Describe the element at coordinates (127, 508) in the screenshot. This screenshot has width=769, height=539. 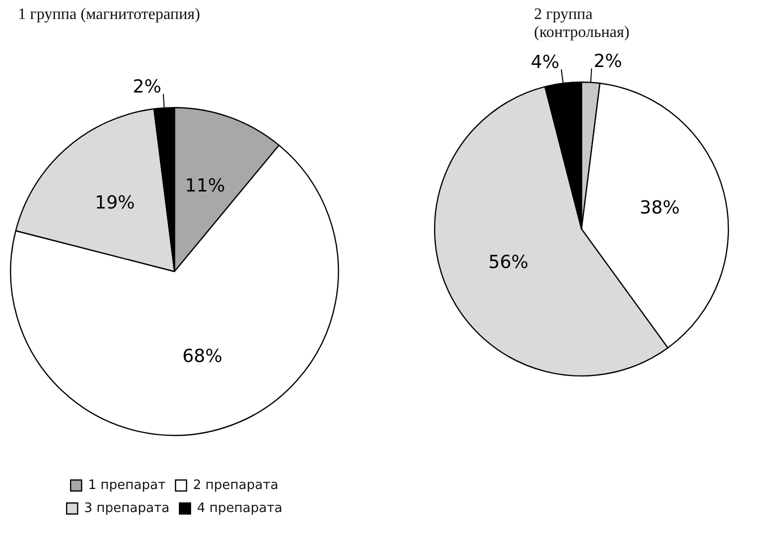
I see `legend-label: 3 препарата` at that location.